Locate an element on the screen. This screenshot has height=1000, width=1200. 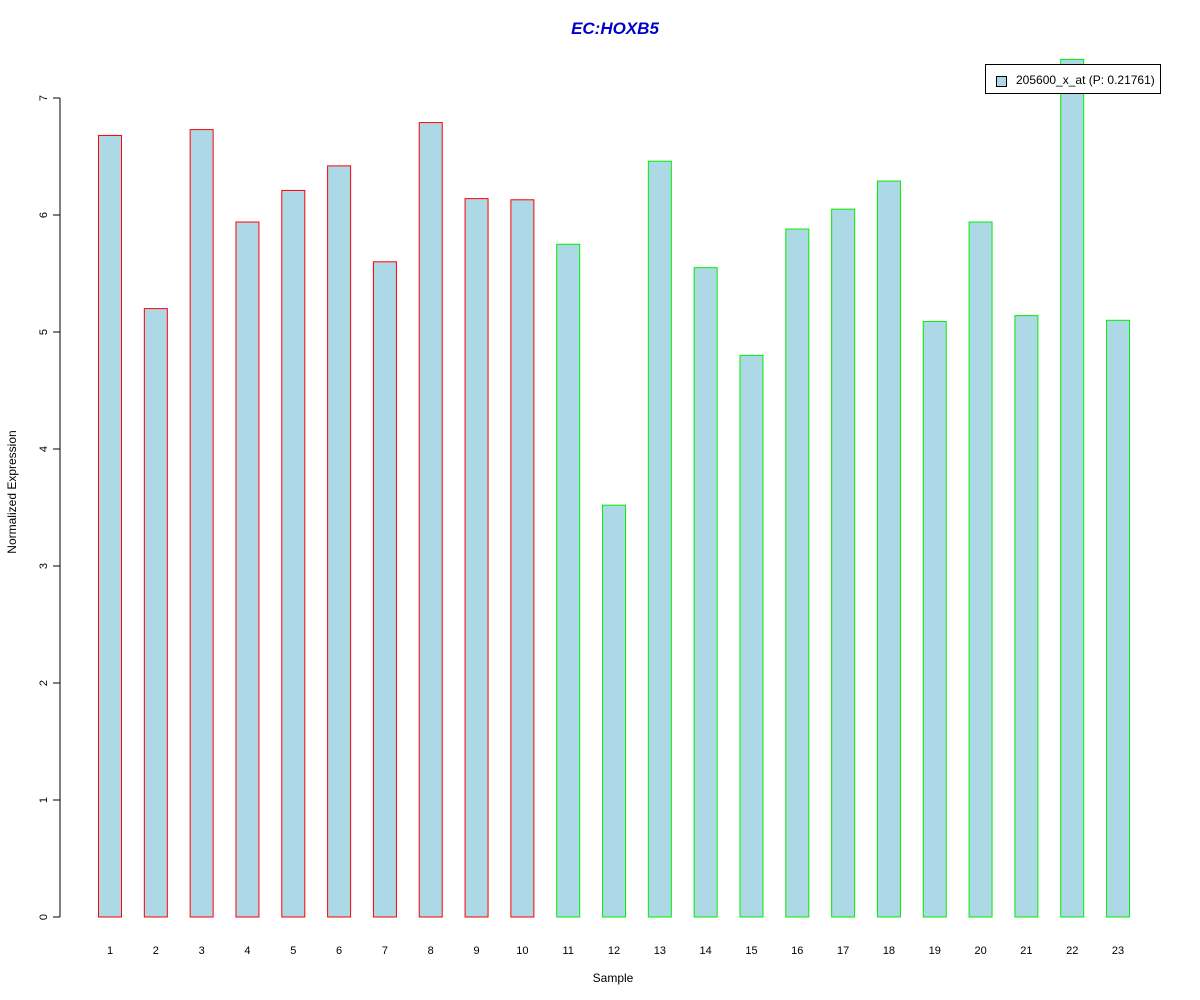
legend: 205600_x_at (P: 0.21761) is located at coordinates (1073, 79).